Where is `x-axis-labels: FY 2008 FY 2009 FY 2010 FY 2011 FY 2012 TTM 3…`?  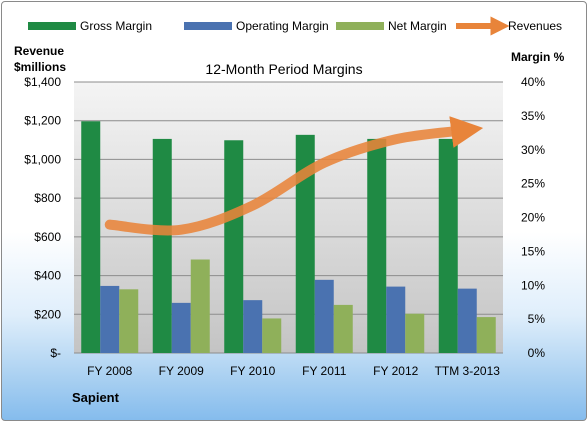 x-axis-labels: FY 2008 FY 2009 FY 2010 FY 2011 FY 2012 TTM 3… is located at coordinates (293, 371).